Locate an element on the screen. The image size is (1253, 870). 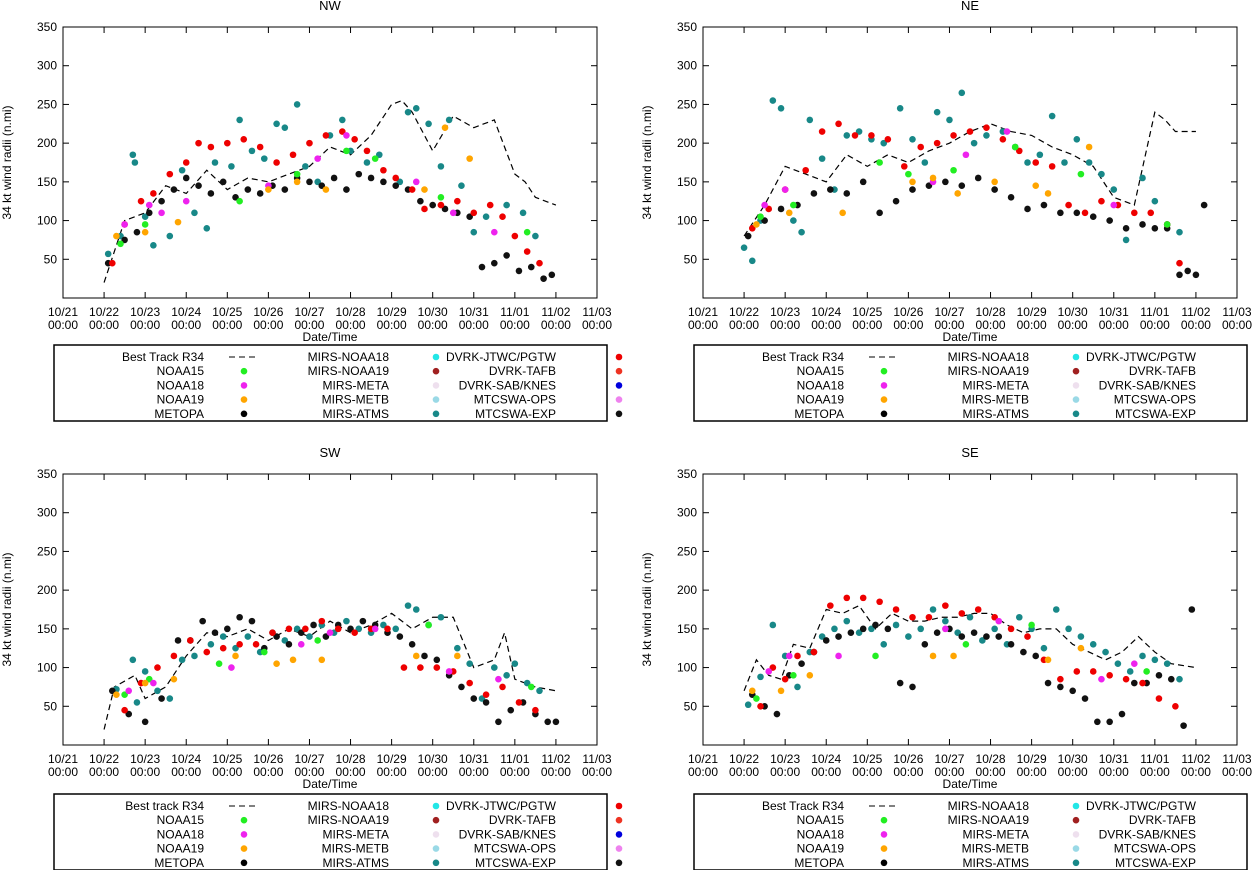
legend-label: MIRS-NOAA18 is located at coordinates (349, 806).